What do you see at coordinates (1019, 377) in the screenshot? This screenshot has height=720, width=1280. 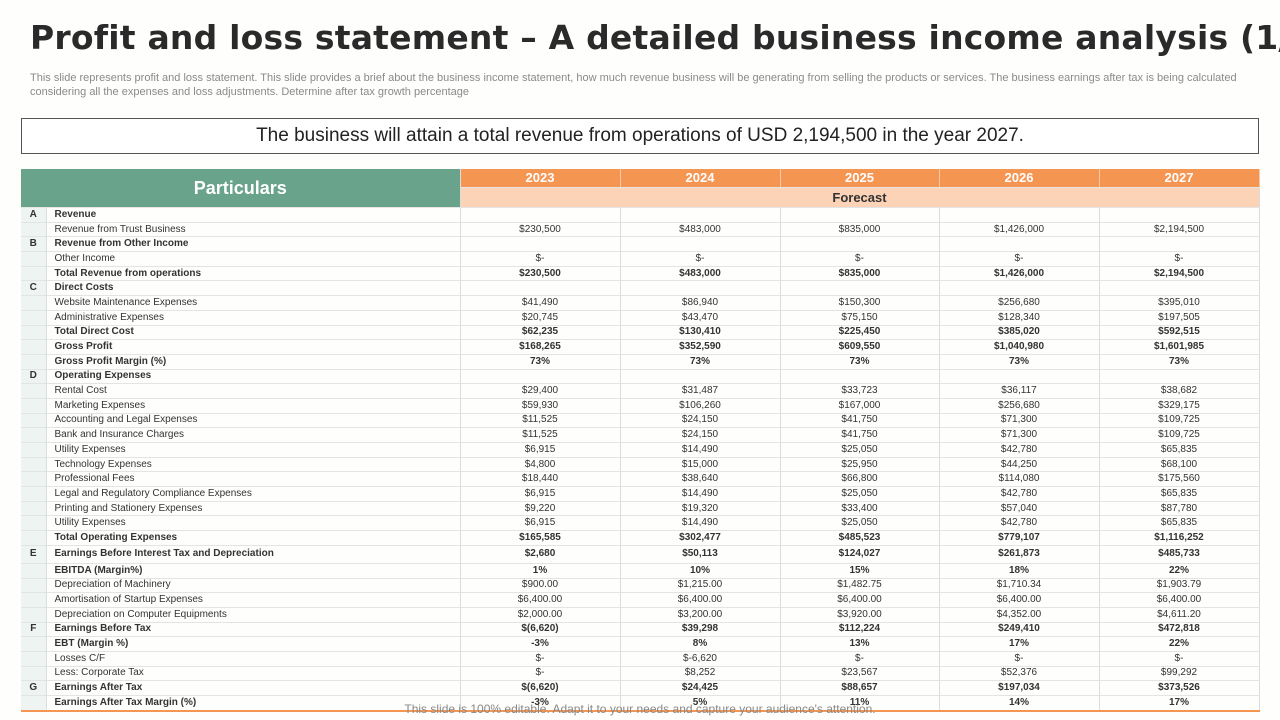 I see `value-cell-2026` at bounding box center [1019, 377].